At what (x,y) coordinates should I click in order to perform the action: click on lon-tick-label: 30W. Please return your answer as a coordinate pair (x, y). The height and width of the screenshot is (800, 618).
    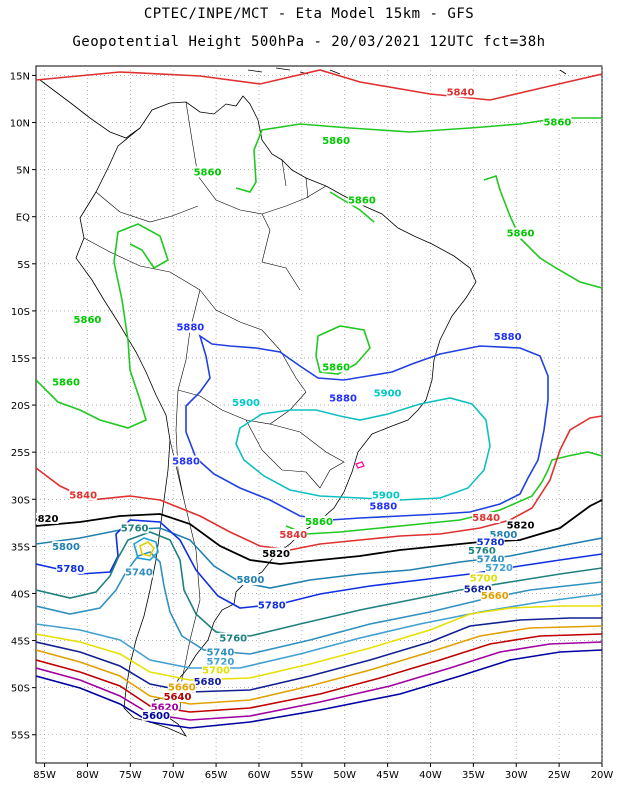
    Looking at the image, I should click on (516, 775).